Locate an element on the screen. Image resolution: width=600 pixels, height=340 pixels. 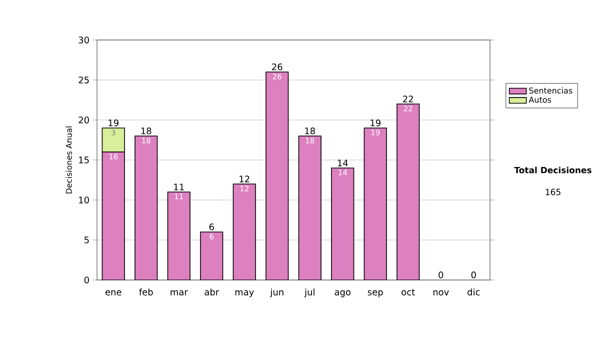
total-label: 6 is located at coordinates (211, 226).